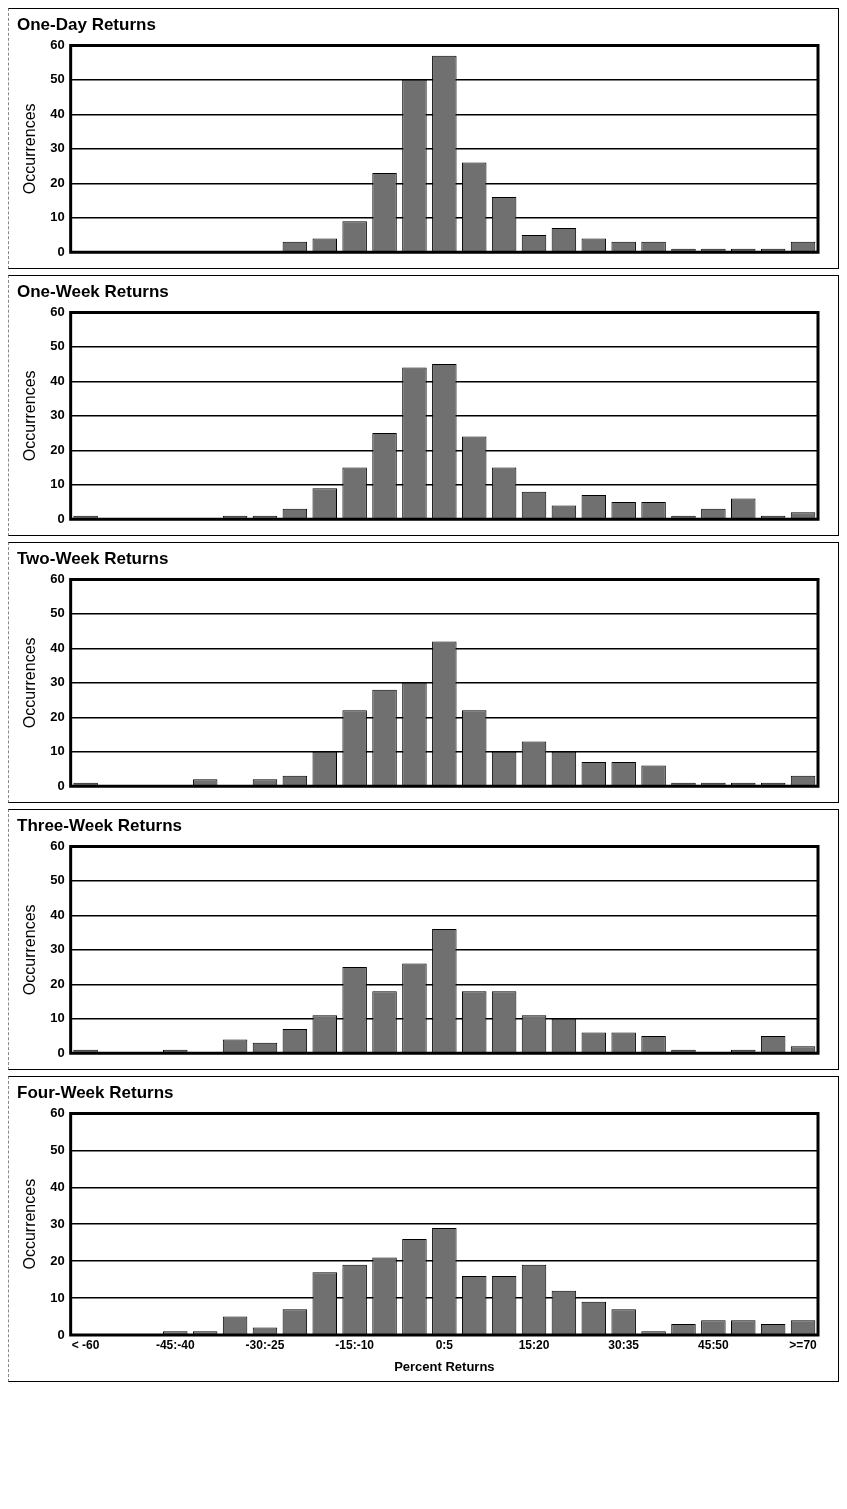  What do you see at coordinates (93, 291) in the screenshot?
I see `chart-title: One-Week Returns` at bounding box center [93, 291].